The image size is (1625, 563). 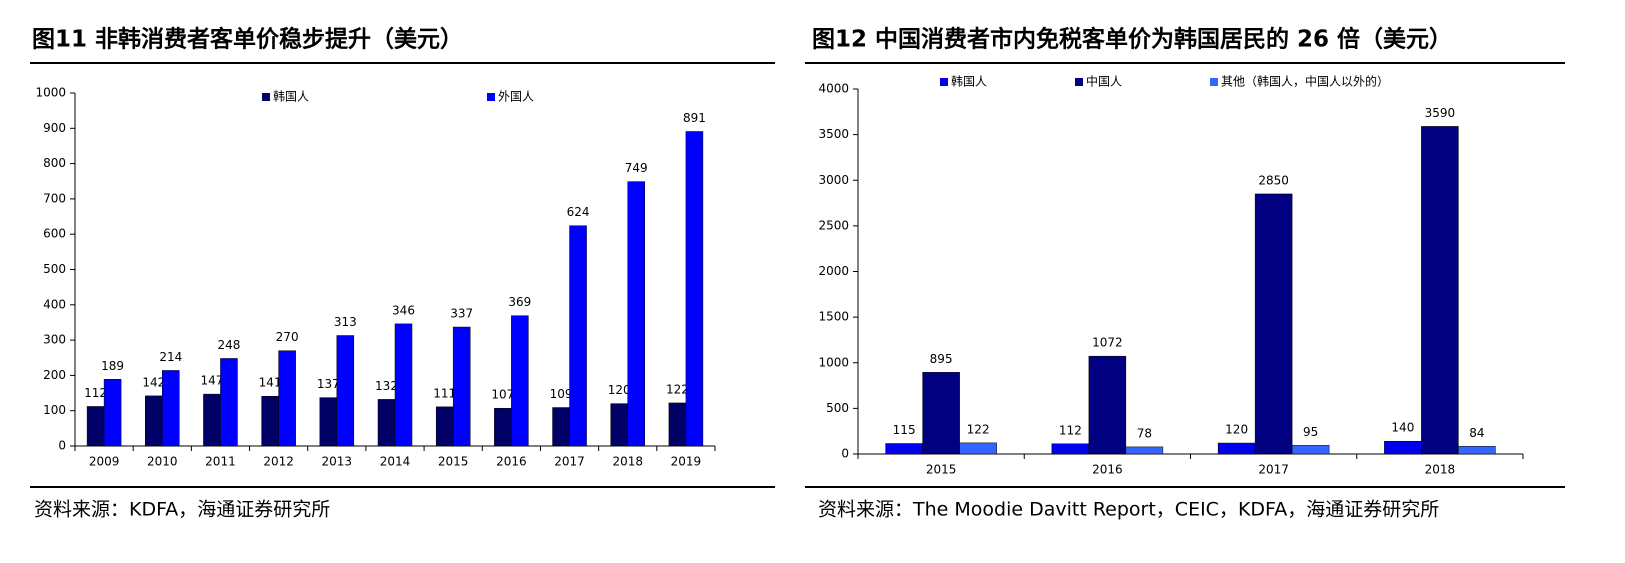 What do you see at coordinates (270, 383) in the screenshot?
I see `value-label: 141` at bounding box center [270, 383].